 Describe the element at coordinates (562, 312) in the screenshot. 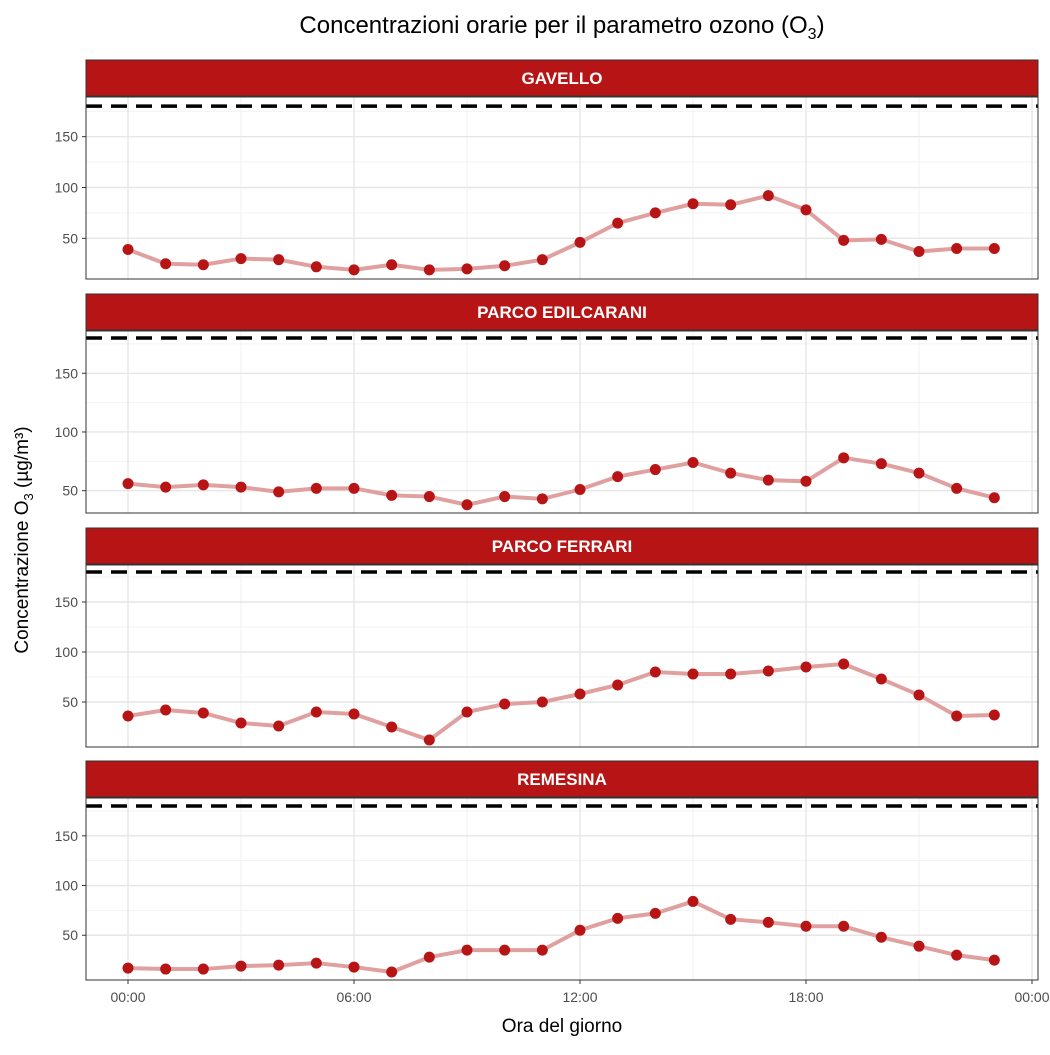

I see `facet-label: PARCO EDILCARANI` at that location.